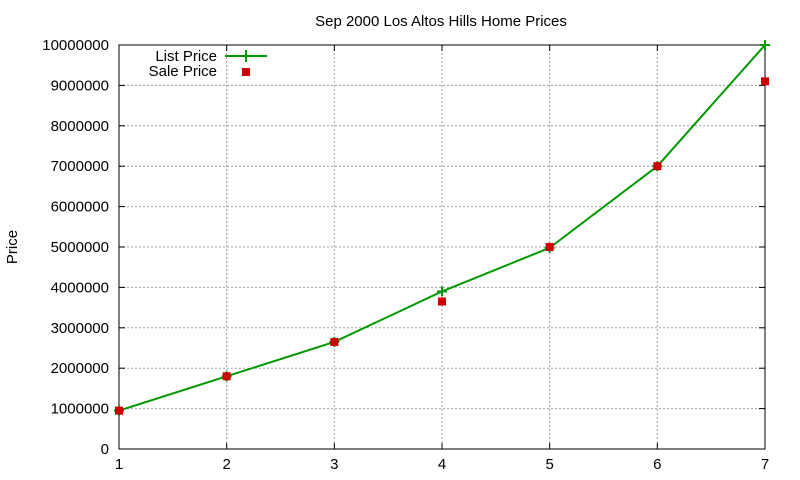 This screenshot has width=800, height=480. What do you see at coordinates (75, 45) in the screenshot?
I see `y-tick-label: 10000000` at bounding box center [75, 45].